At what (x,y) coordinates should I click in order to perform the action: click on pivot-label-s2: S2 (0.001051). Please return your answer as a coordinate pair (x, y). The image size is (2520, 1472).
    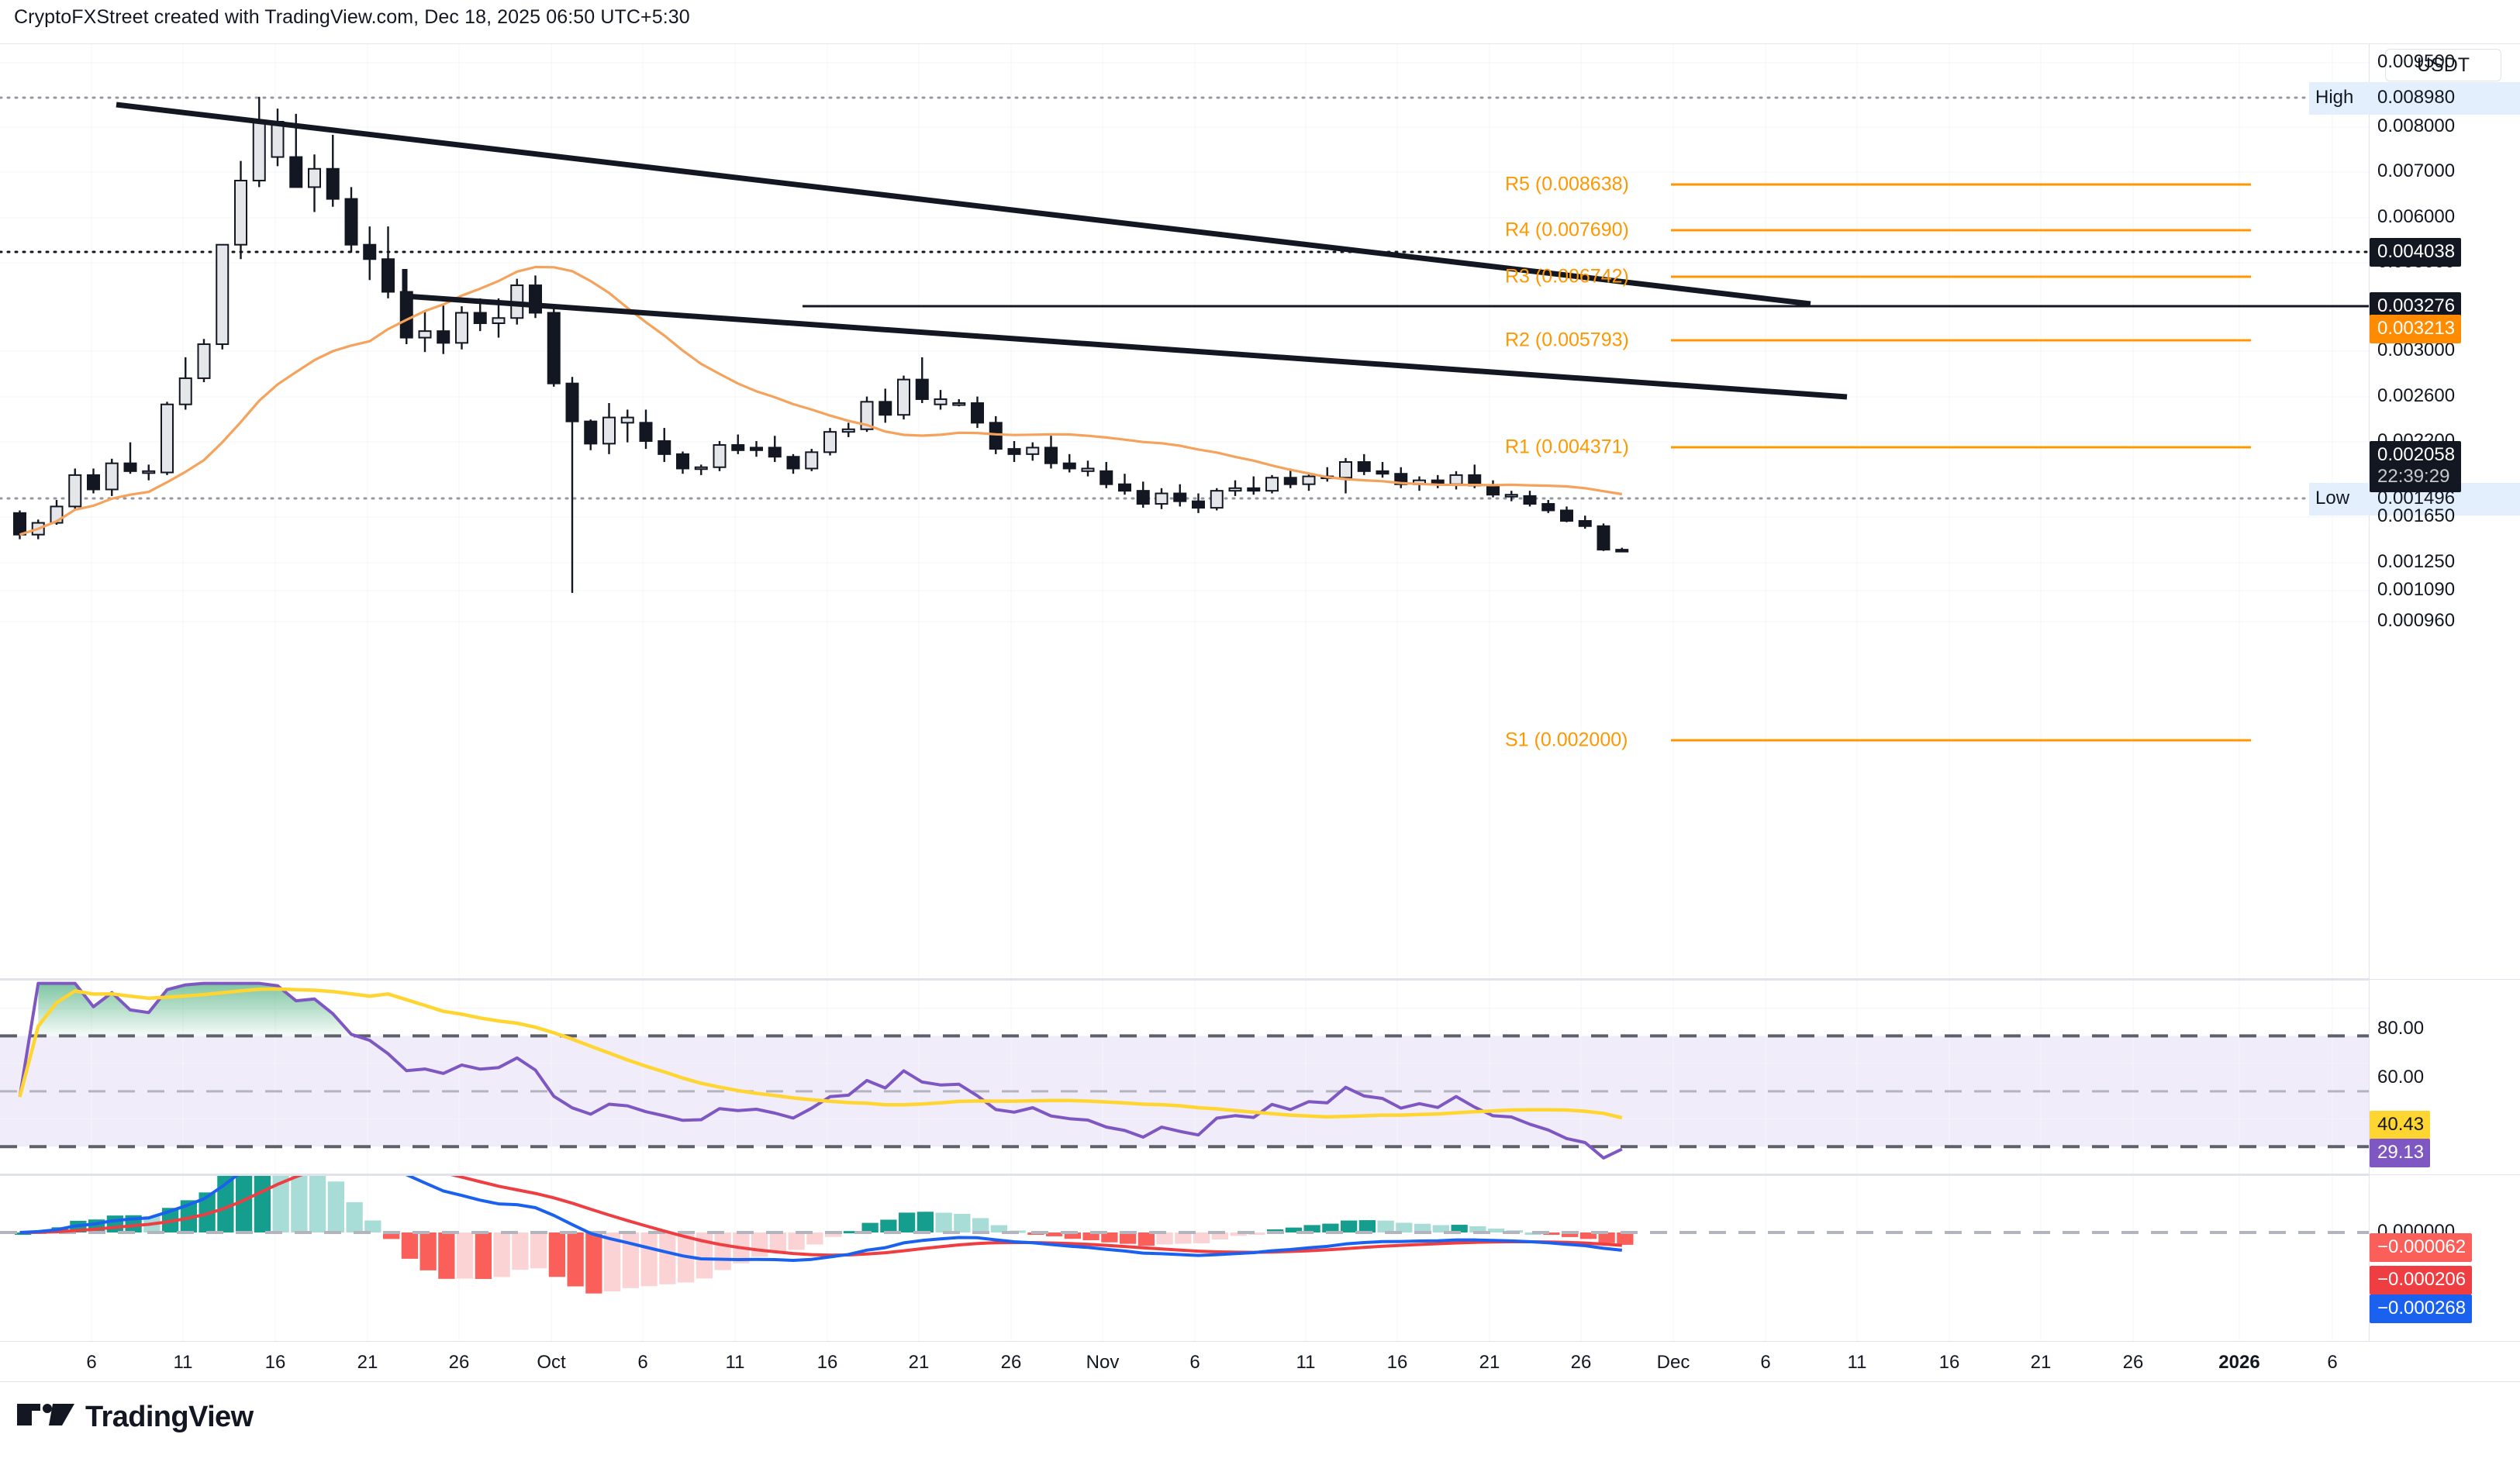
    Looking at the image, I should click on (1566, 978).